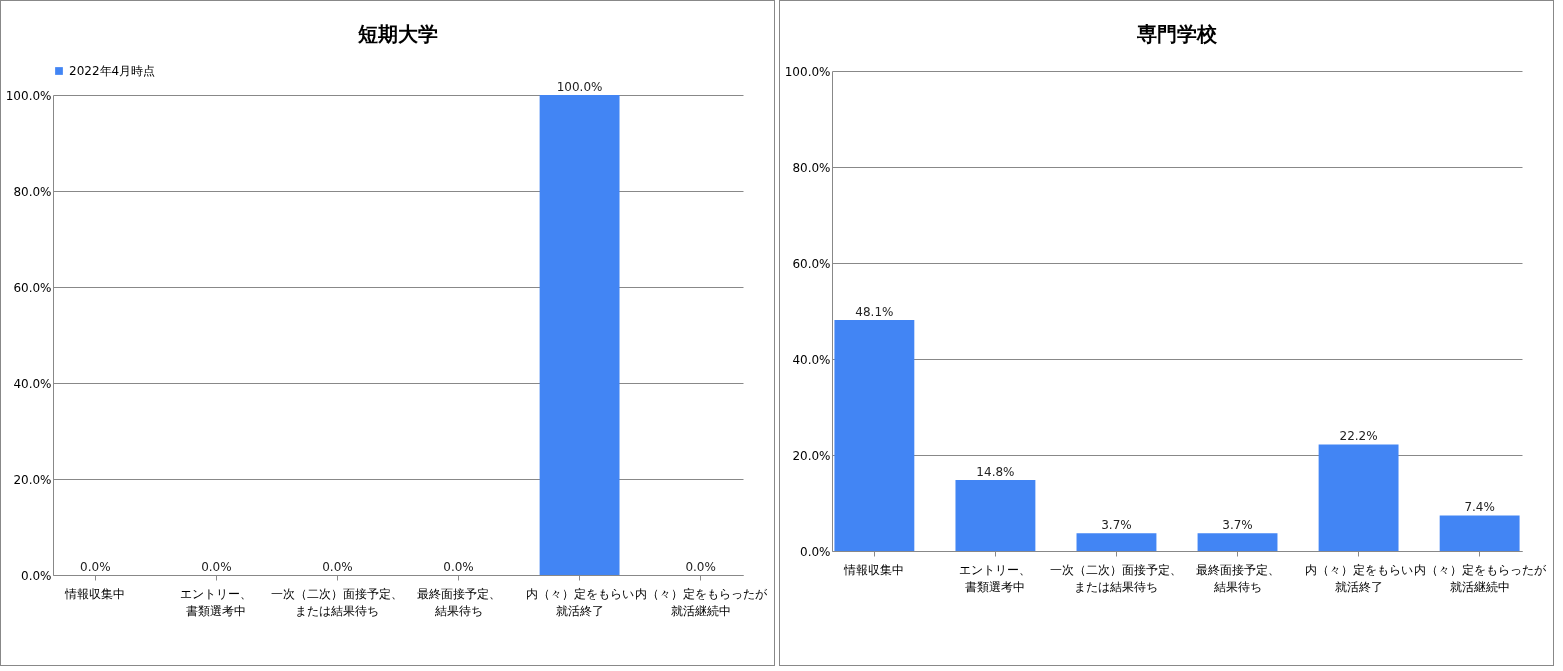  Describe the element at coordinates (1177, 34) in the screenshot. I see `chart-title: 専門学校` at that location.